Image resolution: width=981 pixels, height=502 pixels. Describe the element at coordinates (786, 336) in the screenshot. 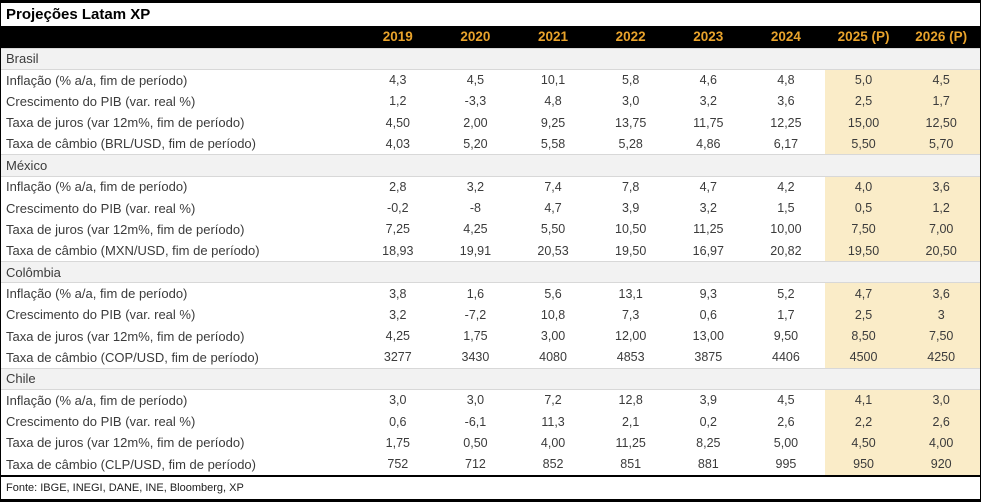

I see `value-cell: 9,50` at that location.